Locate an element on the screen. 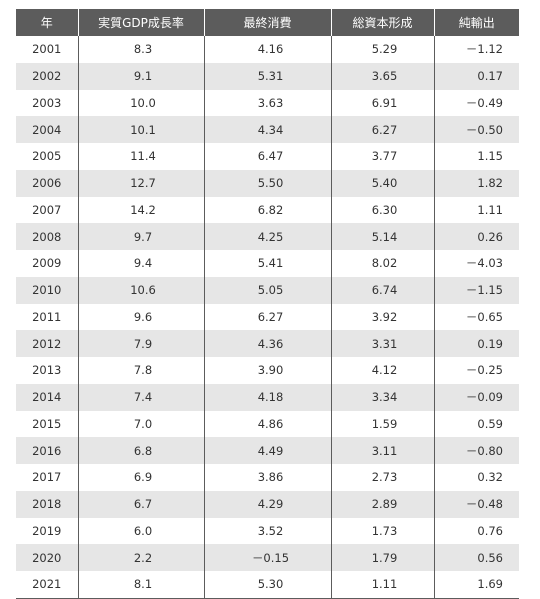  cell-final-consumption: 4.86 is located at coordinates (267, 424).